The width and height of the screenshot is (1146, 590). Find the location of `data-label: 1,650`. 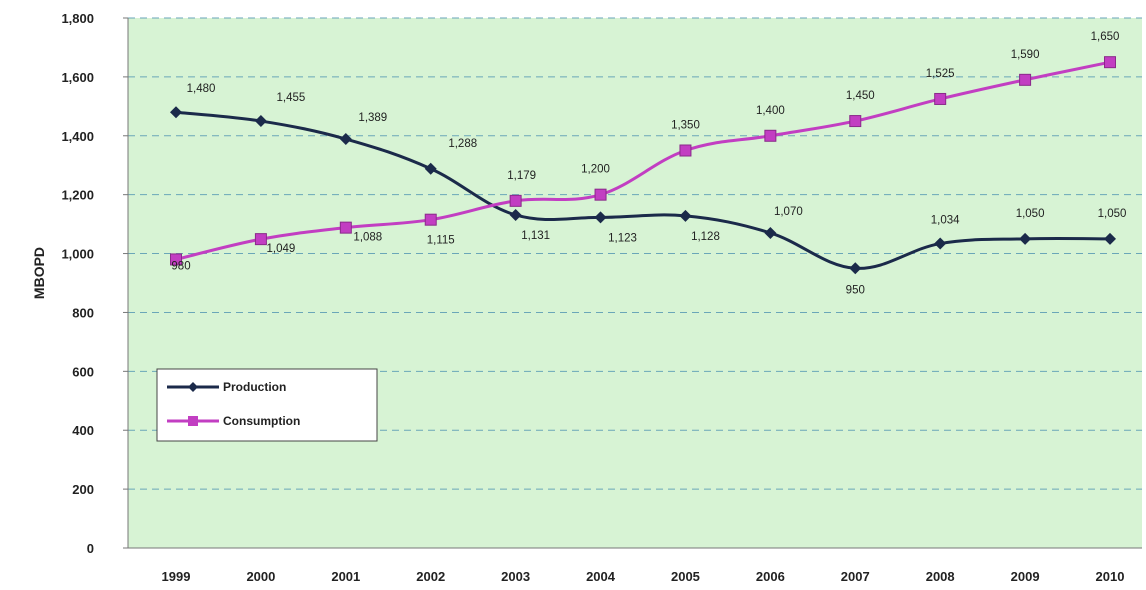

data-label: 1,650 is located at coordinates (1105, 37).